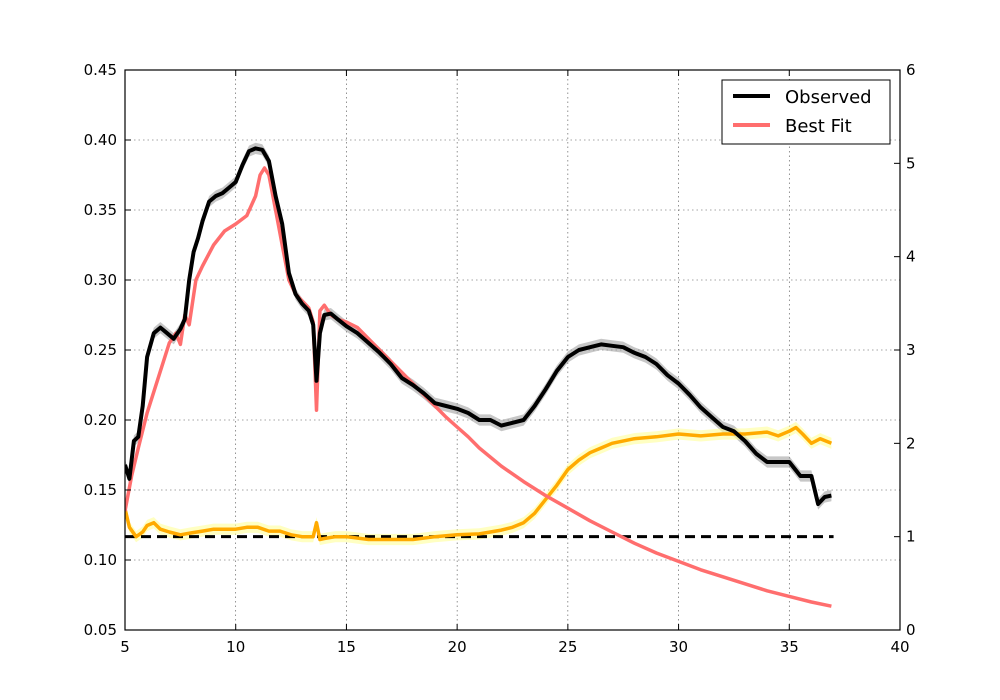 This screenshot has width=1000, height=700. I want to click on legend: Observed Best Fit, so click(806, 112).